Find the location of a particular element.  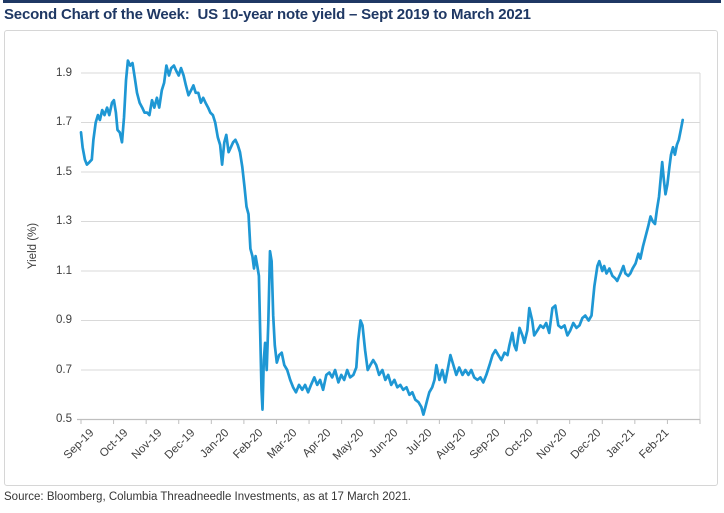

y-tick-label: 1.1 is located at coordinates (64, 270).